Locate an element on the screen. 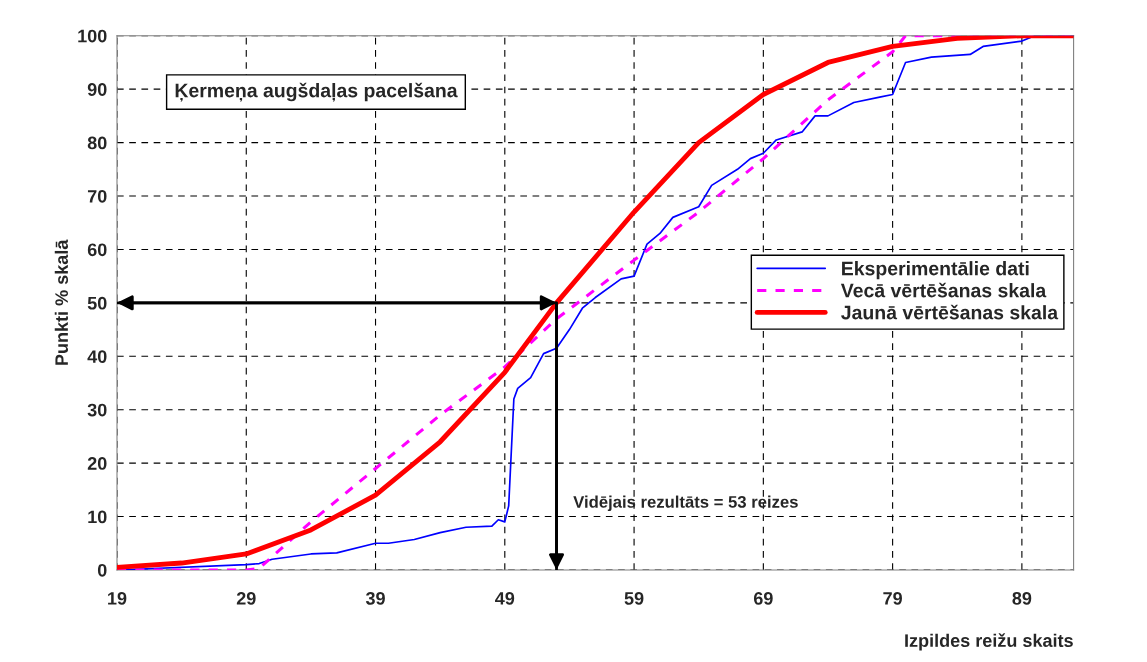  x-tick-label: 29 is located at coordinates (246, 598).